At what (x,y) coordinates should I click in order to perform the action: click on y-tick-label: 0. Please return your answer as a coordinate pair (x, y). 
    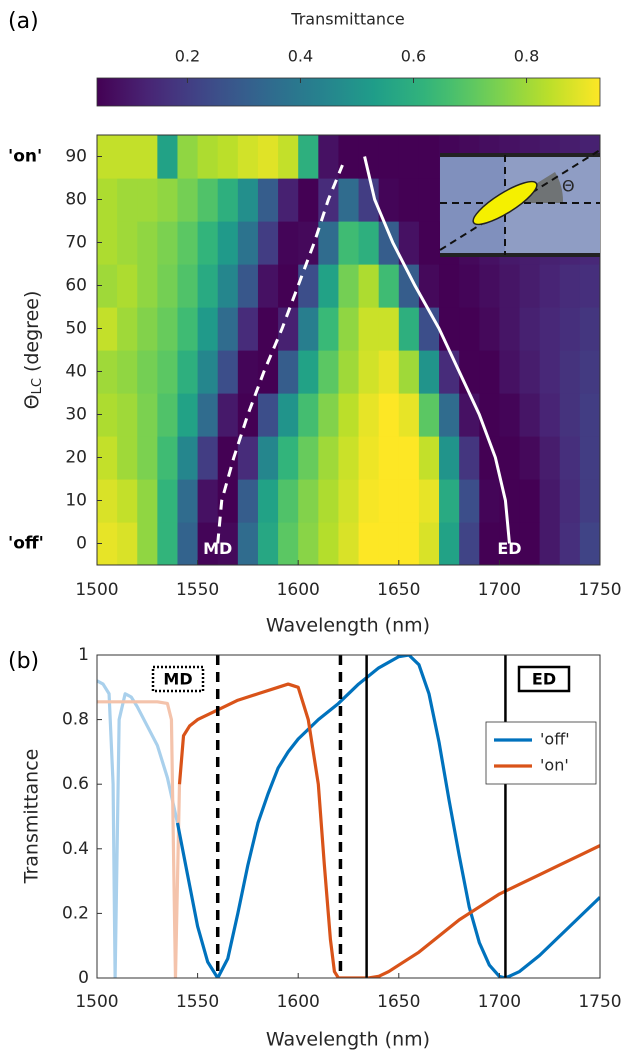
    Looking at the image, I should click on (81, 544).